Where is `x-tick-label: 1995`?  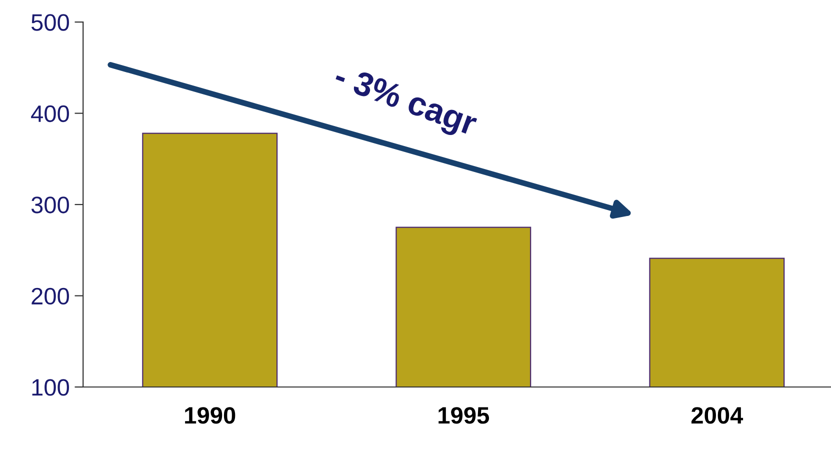 x-tick-label: 1995 is located at coordinates (463, 415).